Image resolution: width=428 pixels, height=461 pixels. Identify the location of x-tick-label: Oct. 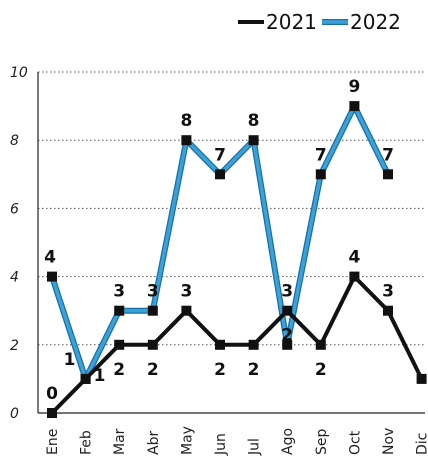
(355, 442).